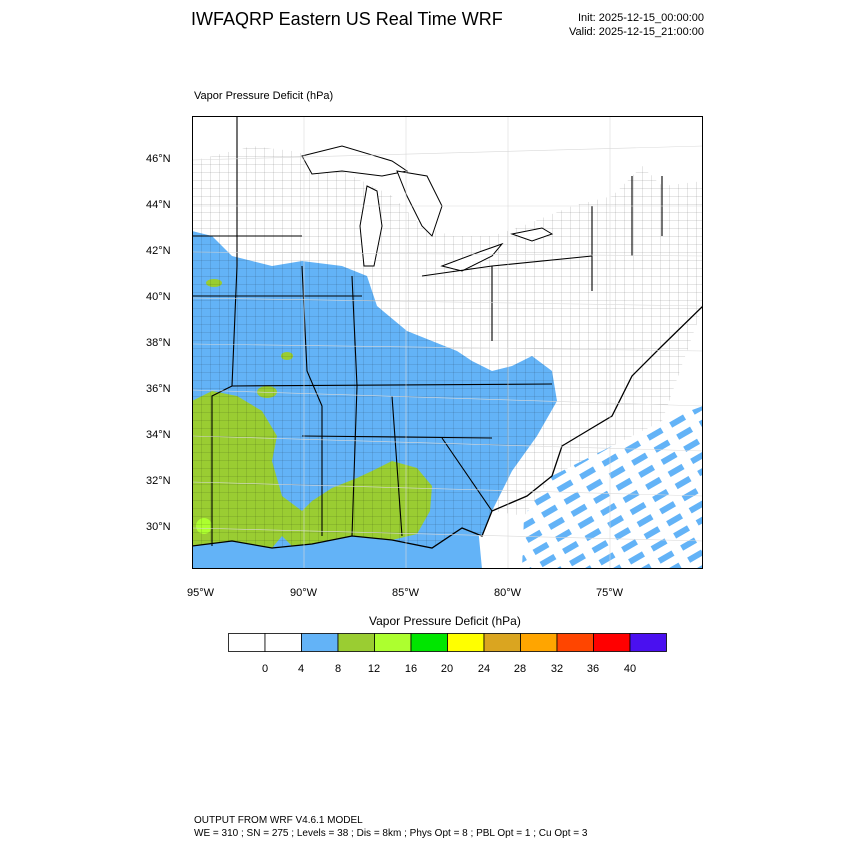 This screenshot has width=850, height=850. I want to click on colorbar-label-32: 32, so click(557, 669).